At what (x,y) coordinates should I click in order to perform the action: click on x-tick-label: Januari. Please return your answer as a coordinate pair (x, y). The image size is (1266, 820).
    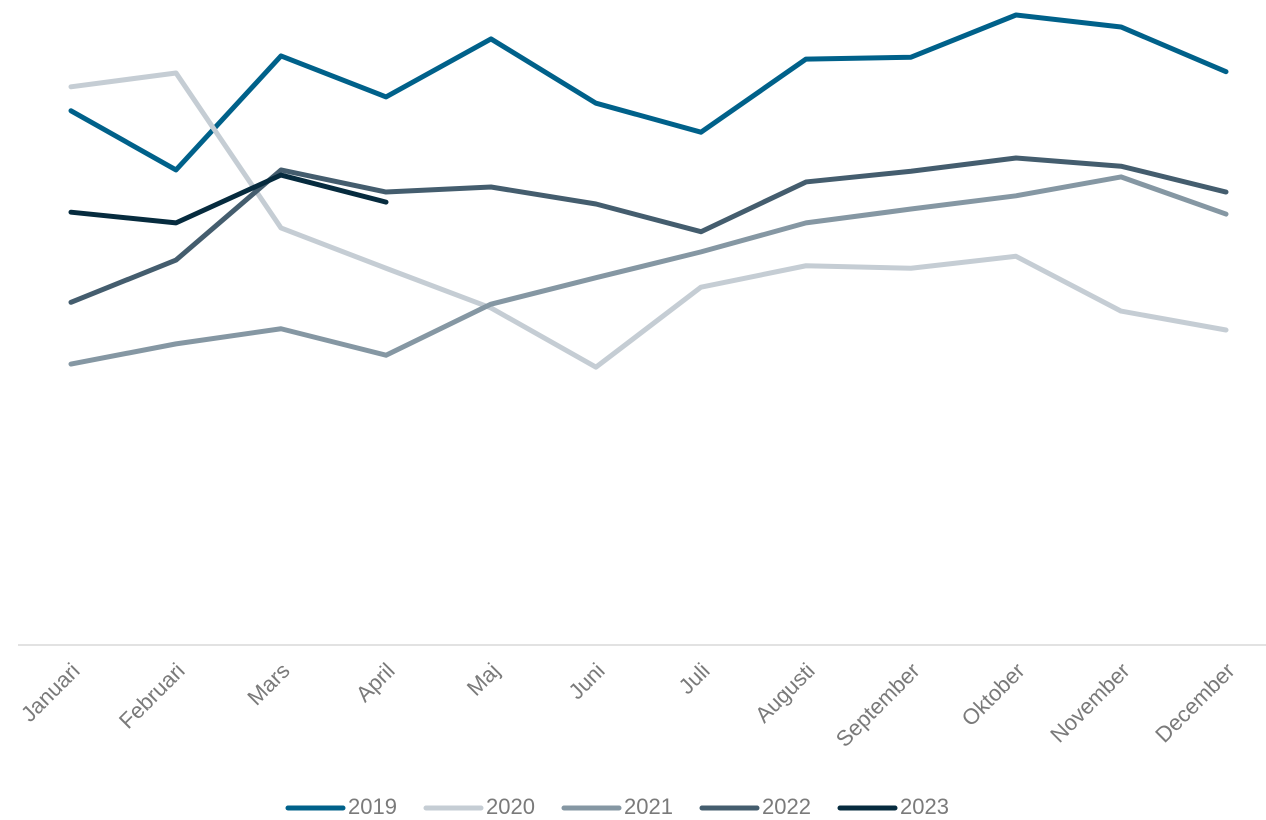
    Looking at the image, I should click on (50, 692).